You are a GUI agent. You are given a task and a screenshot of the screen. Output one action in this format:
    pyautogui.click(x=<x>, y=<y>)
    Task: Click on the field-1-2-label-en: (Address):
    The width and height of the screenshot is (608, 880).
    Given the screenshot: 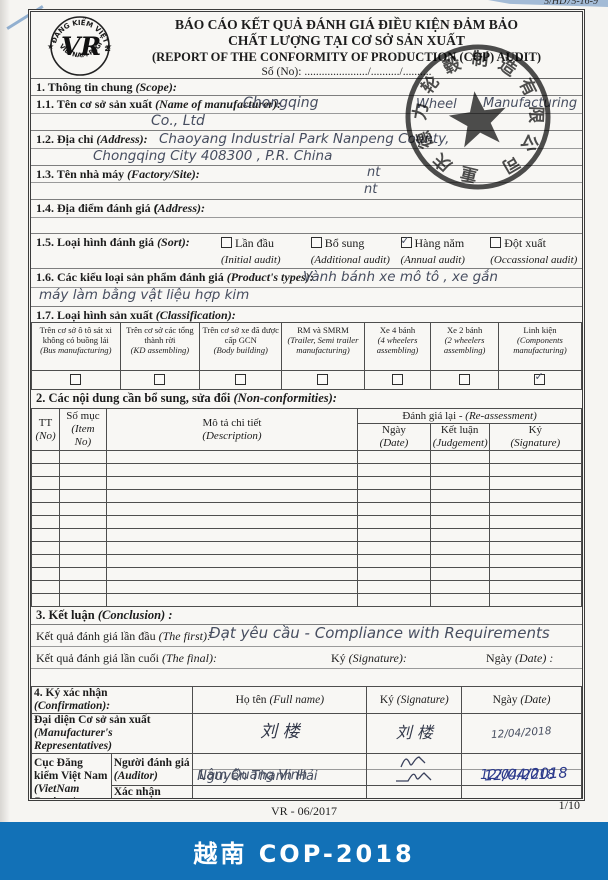 What is the action you would take?
    pyautogui.click(x=122, y=139)
    